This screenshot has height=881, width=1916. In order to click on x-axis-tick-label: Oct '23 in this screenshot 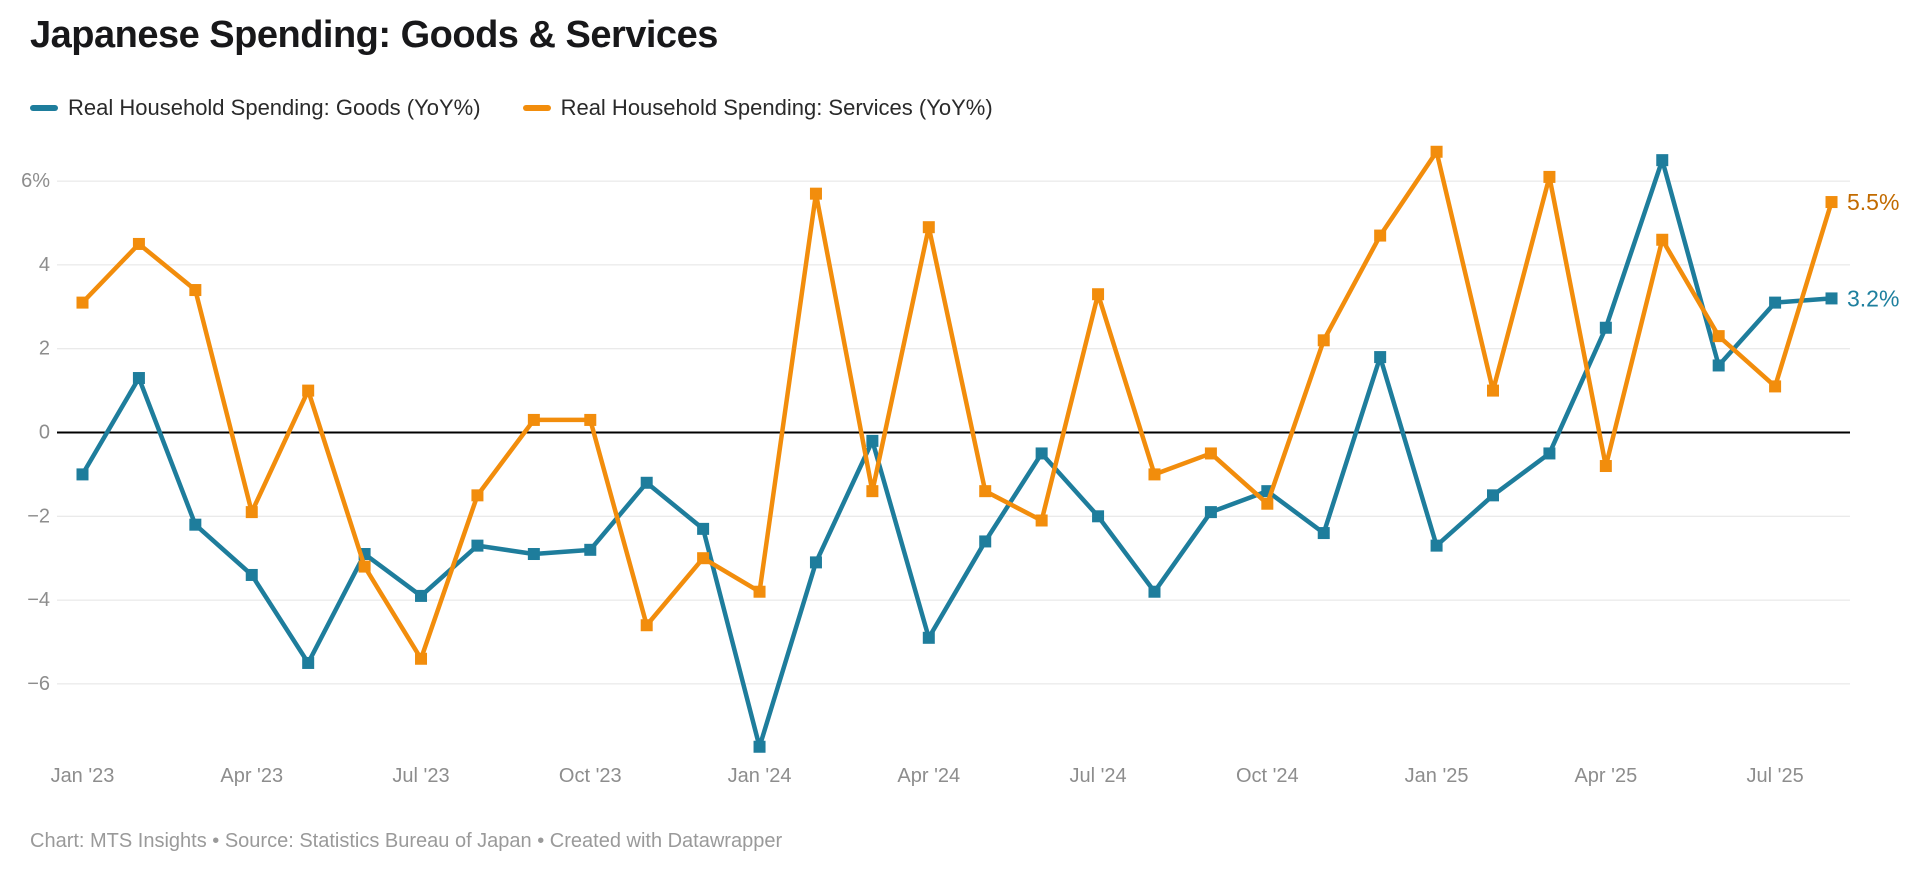, I will do `click(590, 776)`.